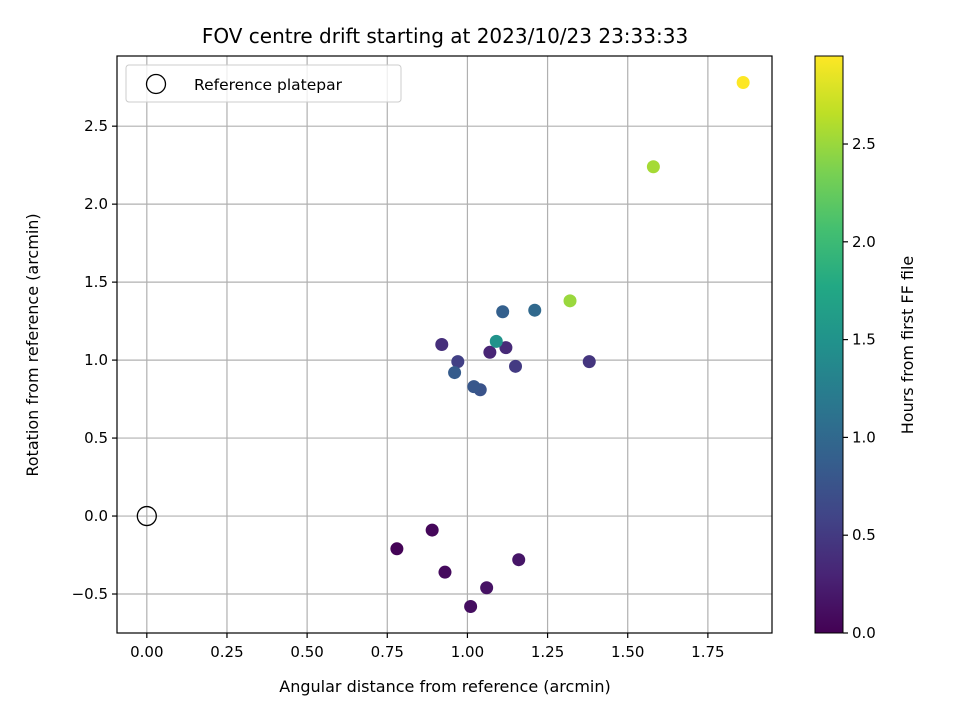 This screenshot has height=720, width=960. I want to click on y-axis-label: Rotation from reference (arcmin), so click(32, 344).